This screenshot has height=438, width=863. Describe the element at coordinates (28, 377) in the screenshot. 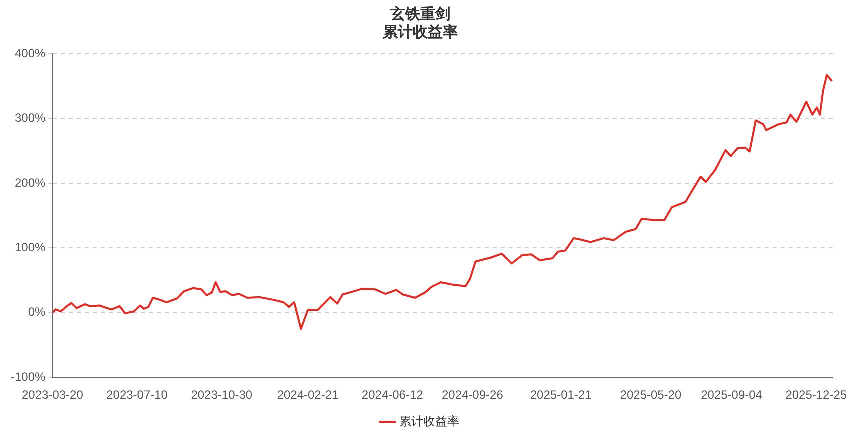

I see `y-tick-label: -100%` at that location.